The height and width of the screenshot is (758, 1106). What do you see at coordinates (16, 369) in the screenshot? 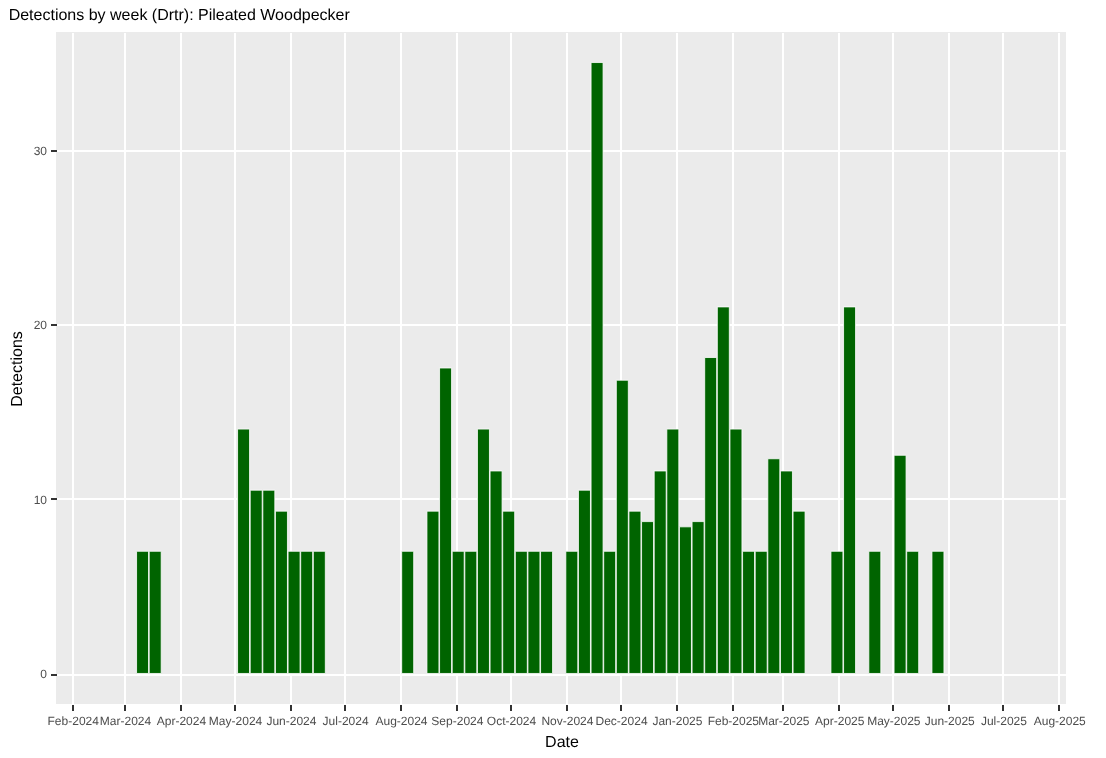
I see `y-axis-title: Detections` at bounding box center [16, 369].